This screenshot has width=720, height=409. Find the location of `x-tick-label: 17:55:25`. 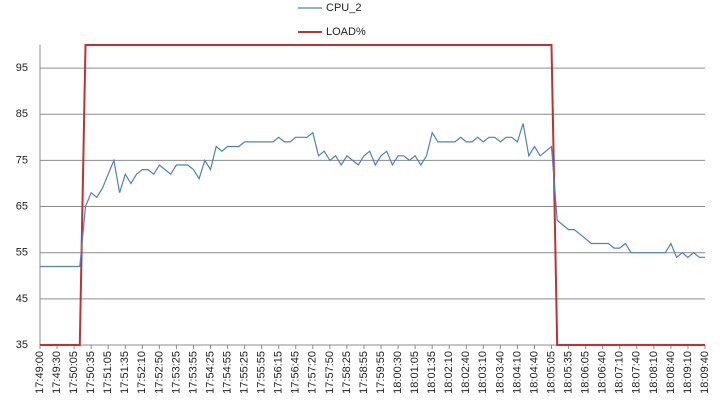

x-tick-label: 17:55:25 is located at coordinates (245, 372).